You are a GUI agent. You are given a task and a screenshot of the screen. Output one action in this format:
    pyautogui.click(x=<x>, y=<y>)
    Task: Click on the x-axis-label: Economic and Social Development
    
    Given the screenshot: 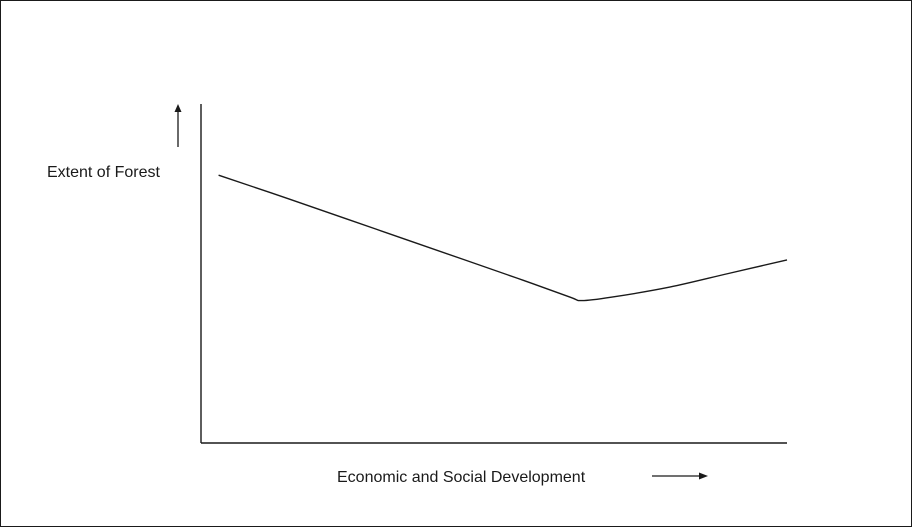 What is the action you would take?
    pyautogui.click(x=461, y=477)
    